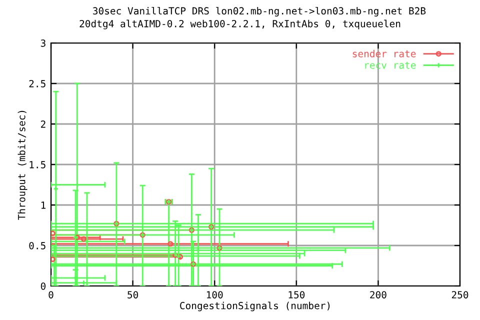 The height and width of the screenshot is (320, 480). Describe the element at coordinates (38, 164) in the screenshot. I see `y-tick-label: 1.5` at that location.